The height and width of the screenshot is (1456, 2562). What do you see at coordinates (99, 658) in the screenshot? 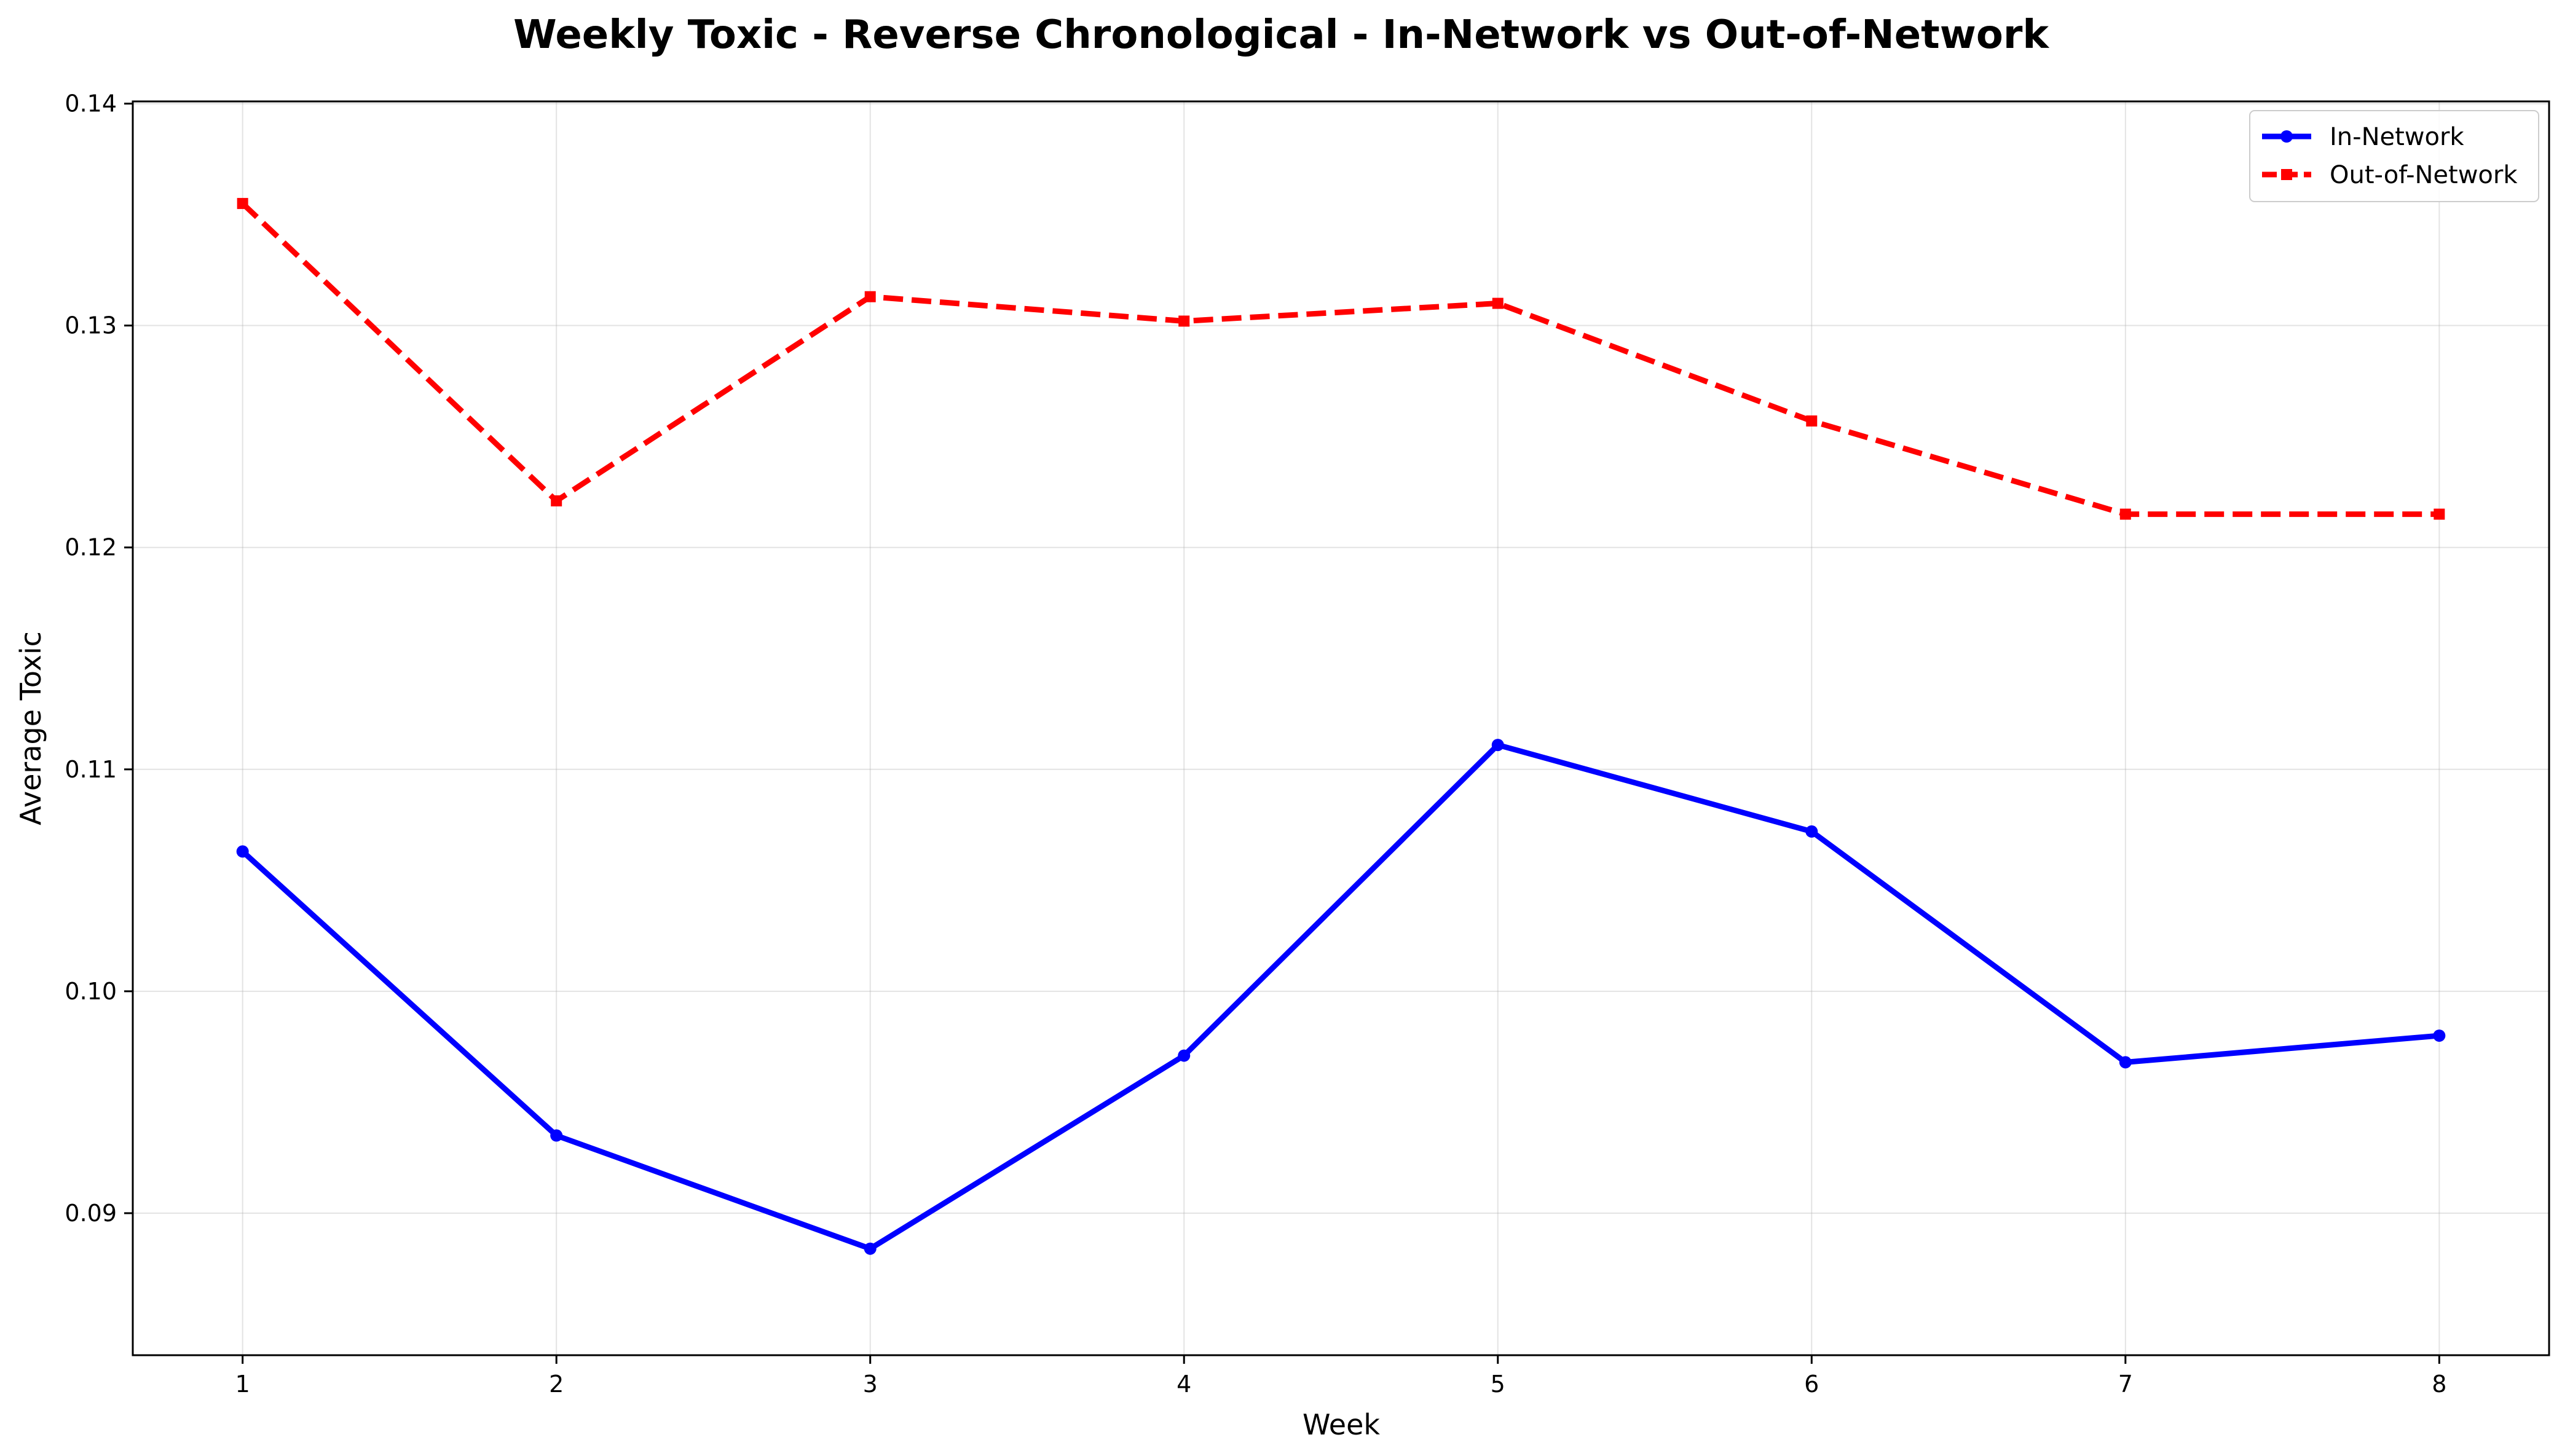
I see `y-axis: 0.09 0.10 0.11 0.12 0.13 0.14` at bounding box center [99, 658].